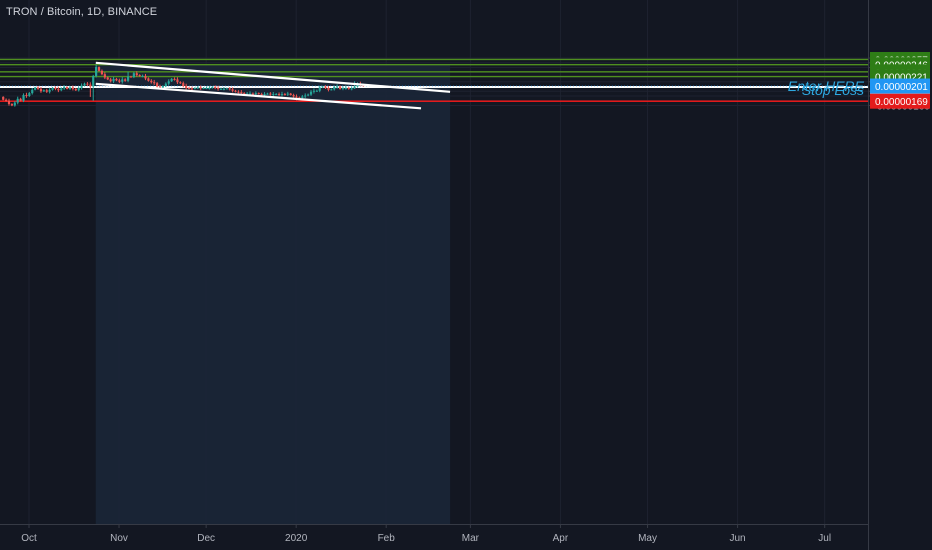 The width and height of the screenshot is (932, 550). I want to click on time-tick-label: Feb, so click(387, 538).